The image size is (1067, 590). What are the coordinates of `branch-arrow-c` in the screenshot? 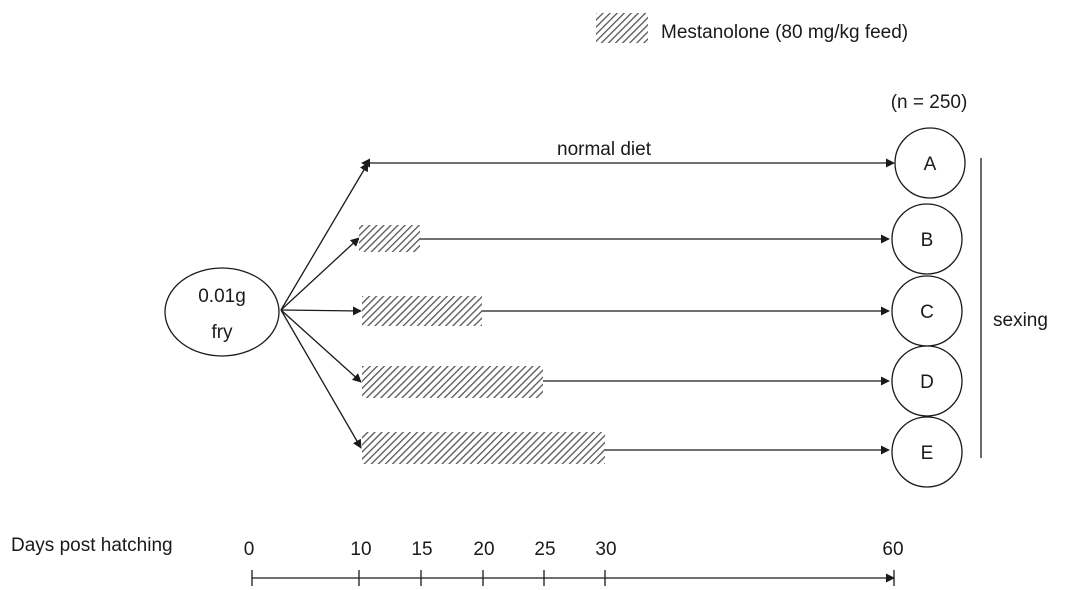 It's located at (321, 311).